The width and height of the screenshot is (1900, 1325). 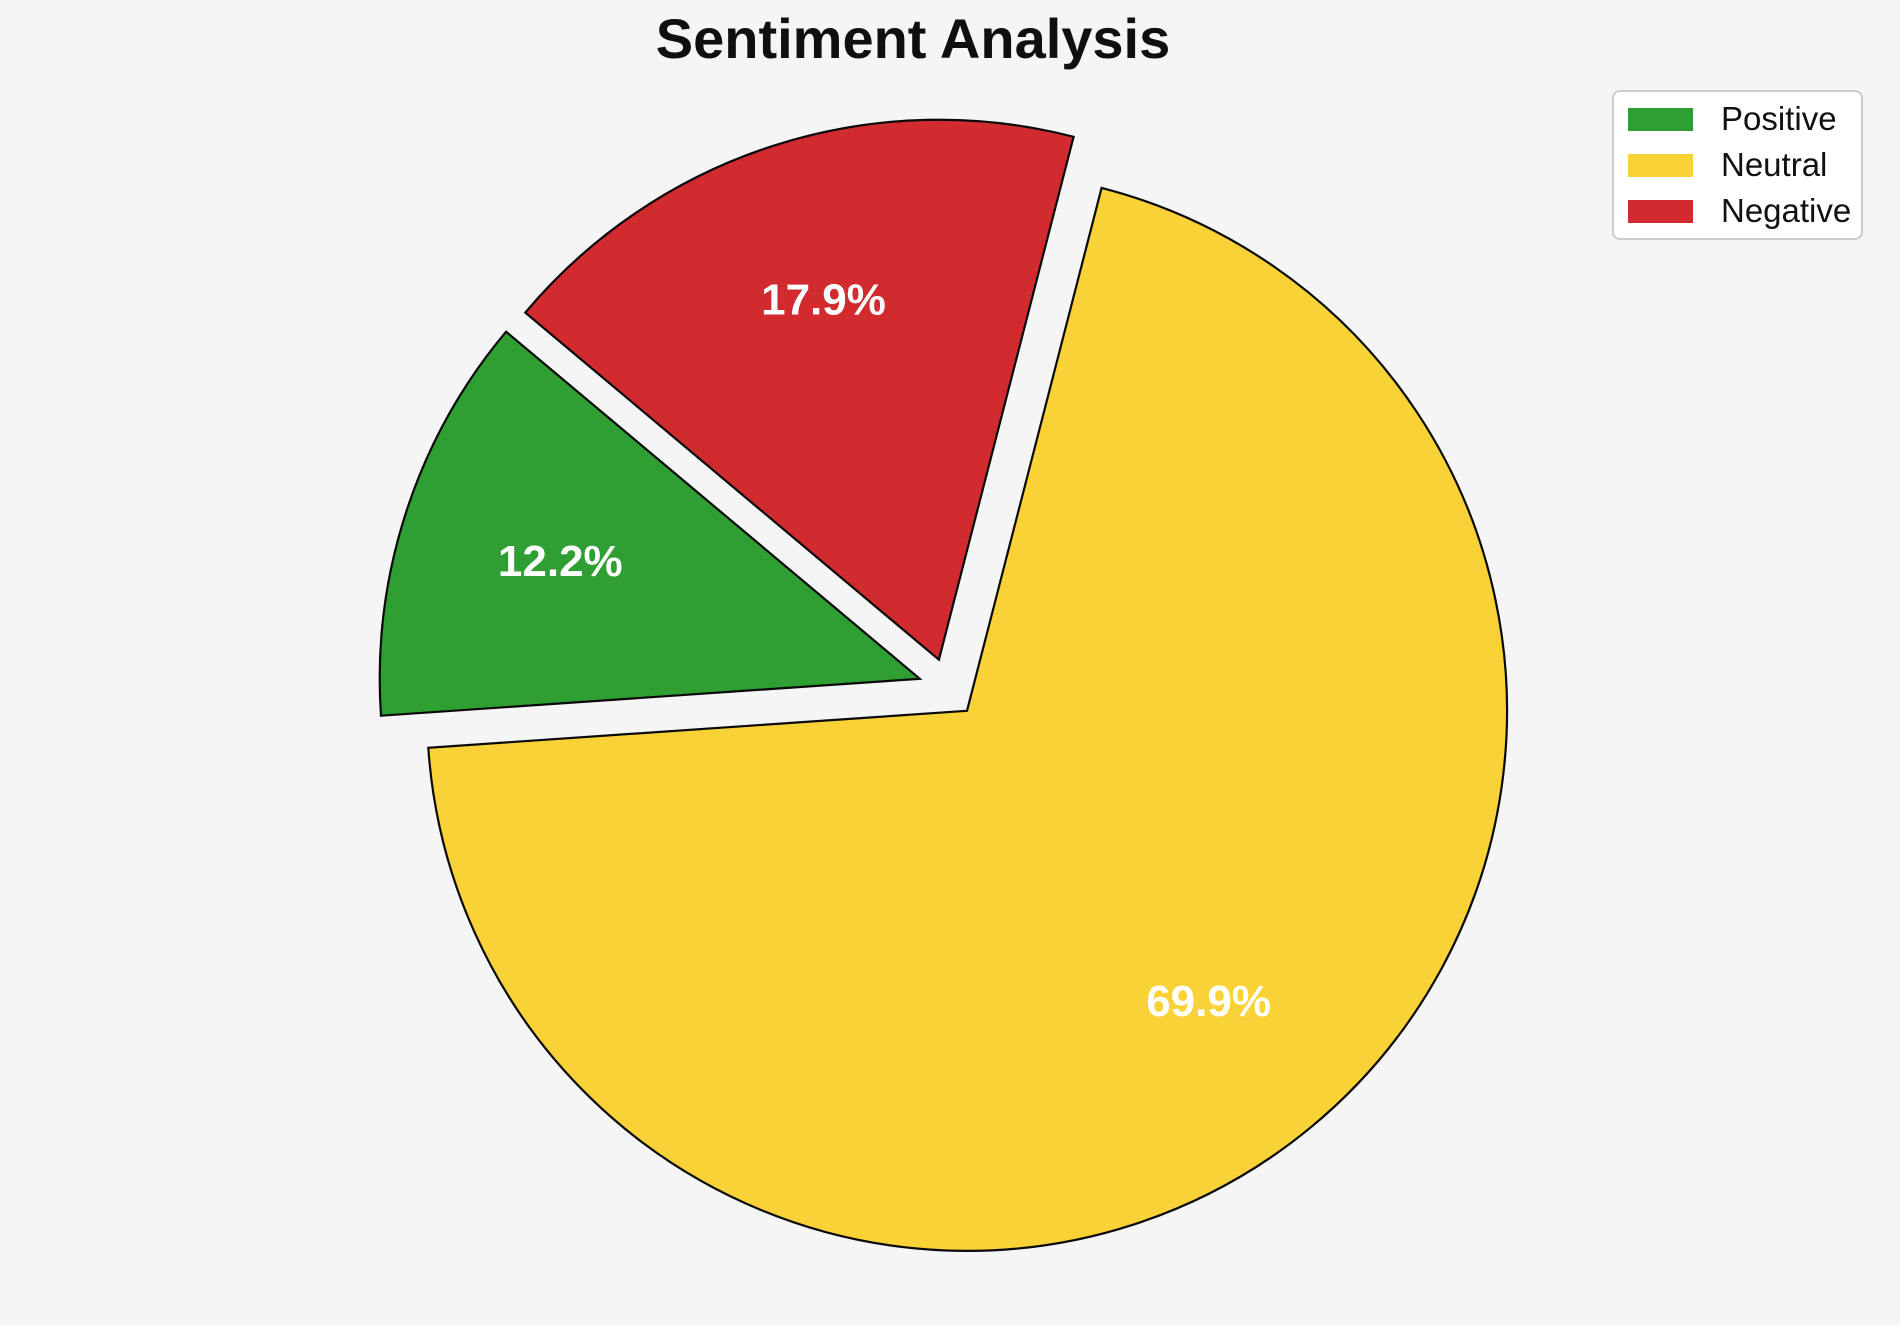 I want to click on legend: Positive Neutral Negative, so click(x=1737, y=165).